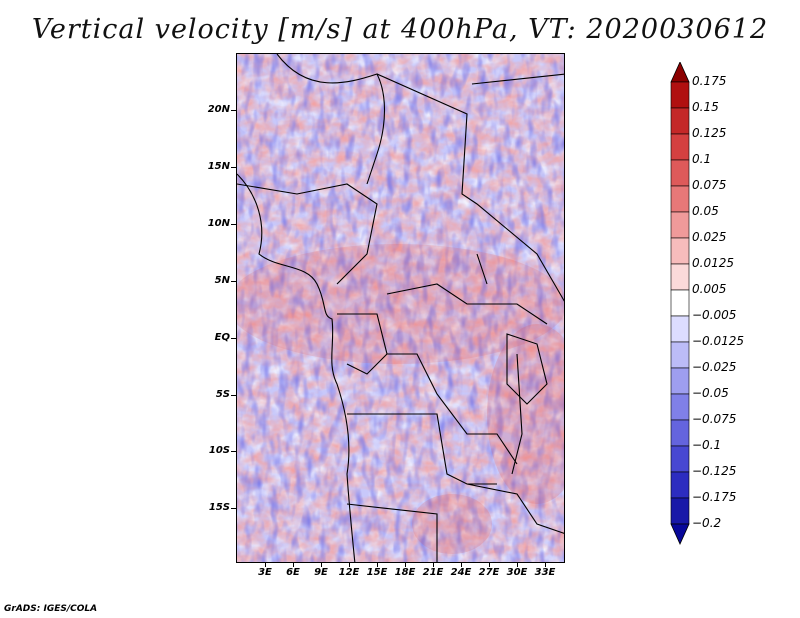 This screenshot has width=800, height=618. I want to click on lon-label-24e: 24E, so click(461, 572).